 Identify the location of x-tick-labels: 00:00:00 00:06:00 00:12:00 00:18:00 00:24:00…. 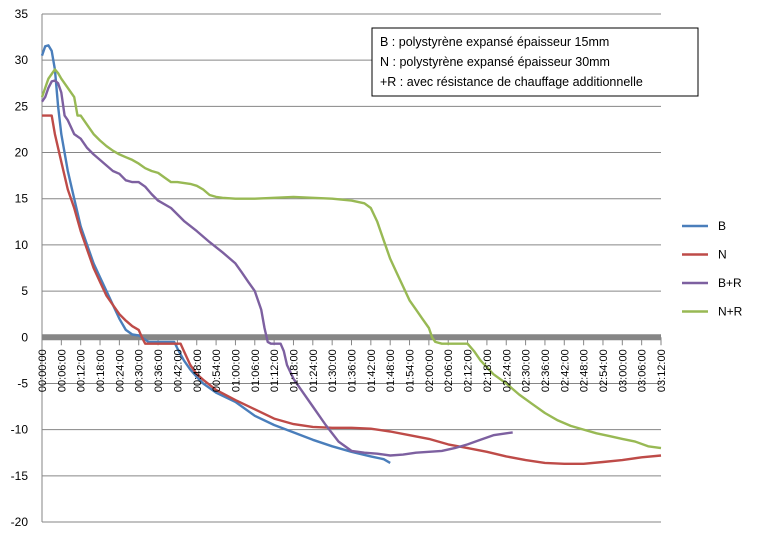
(352, 370).